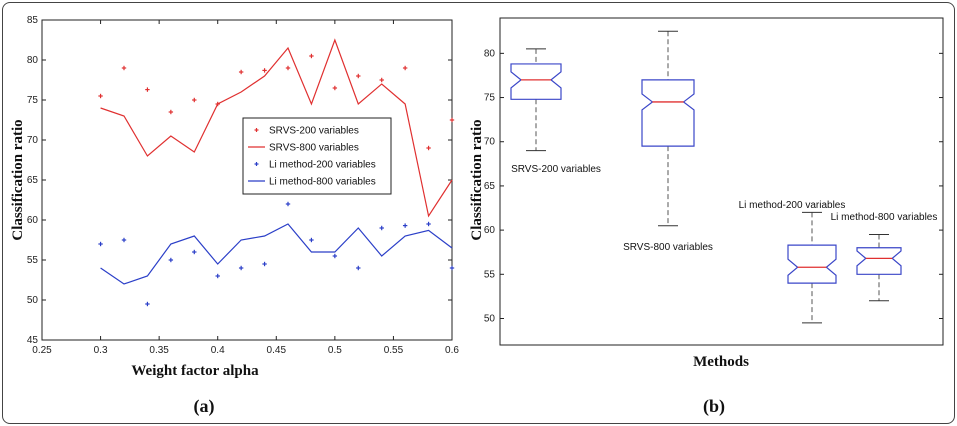 This screenshot has height=426, width=957. Describe the element at coordinates (317, 156) in the screenshot. I see `panel-a-legend-box` at that location.